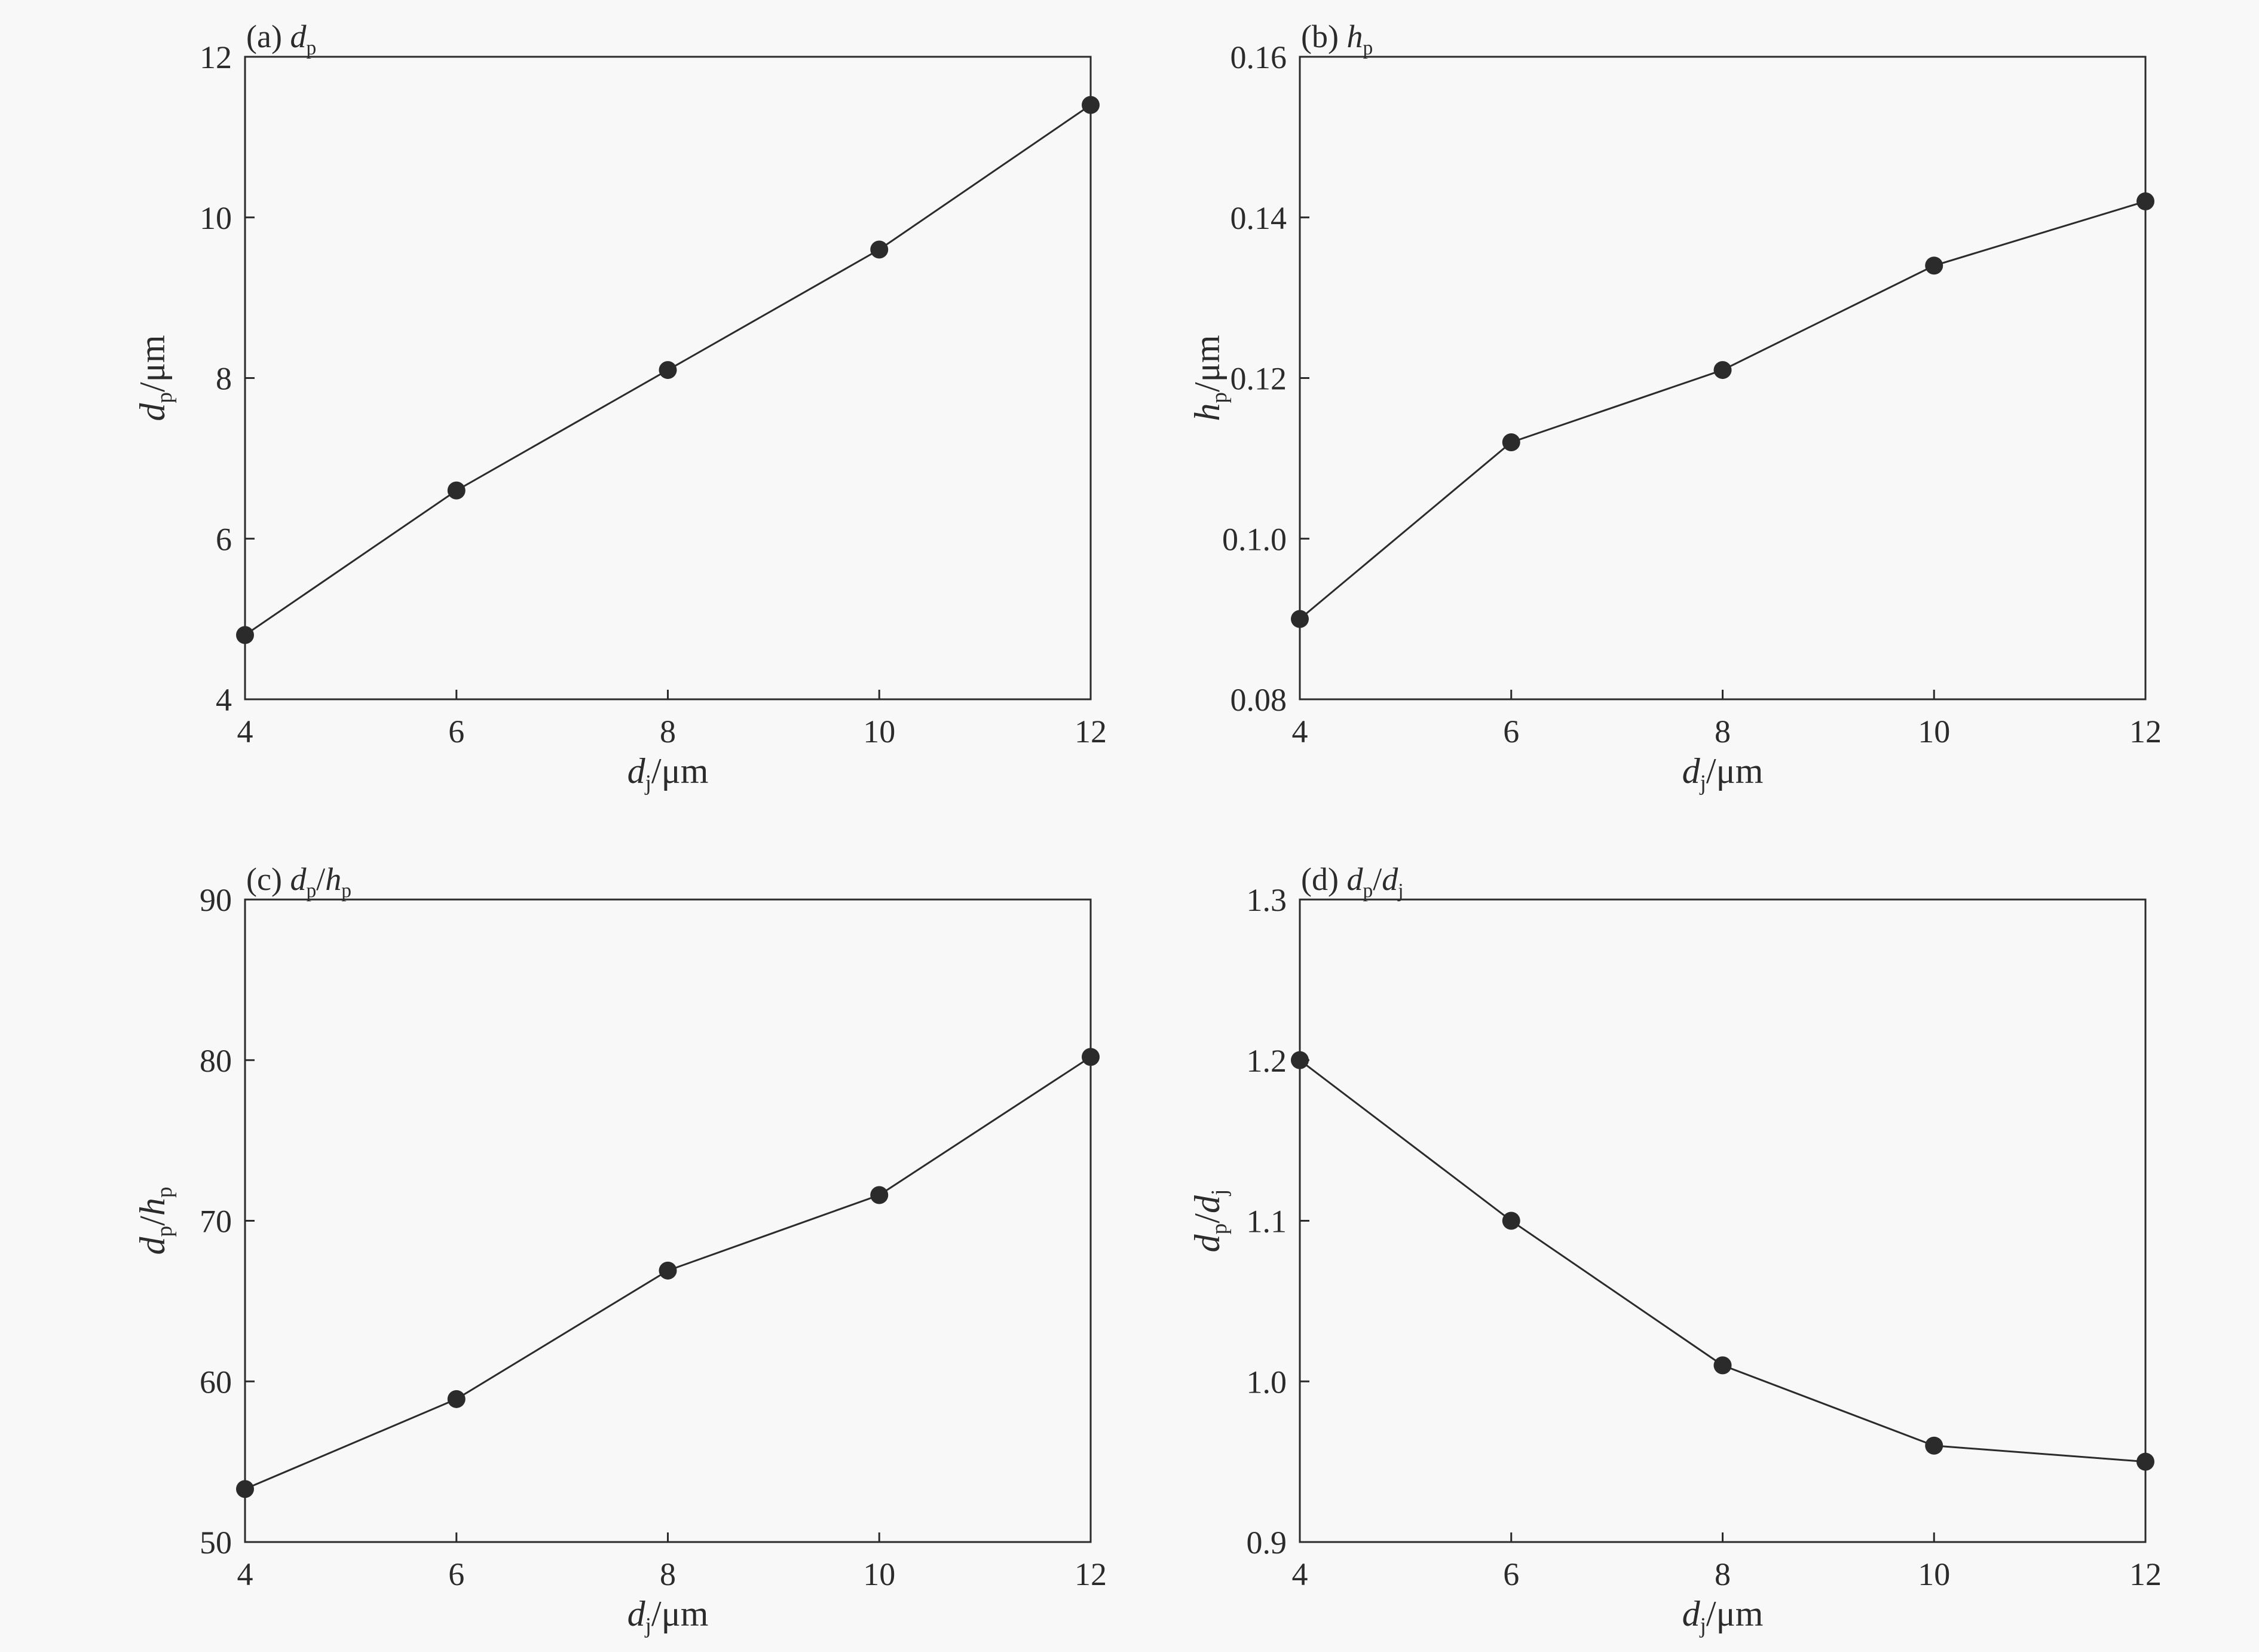 This screenshot has height=1652, width=2259. I want to click on y-tick-label: 4, so click(224, 700).